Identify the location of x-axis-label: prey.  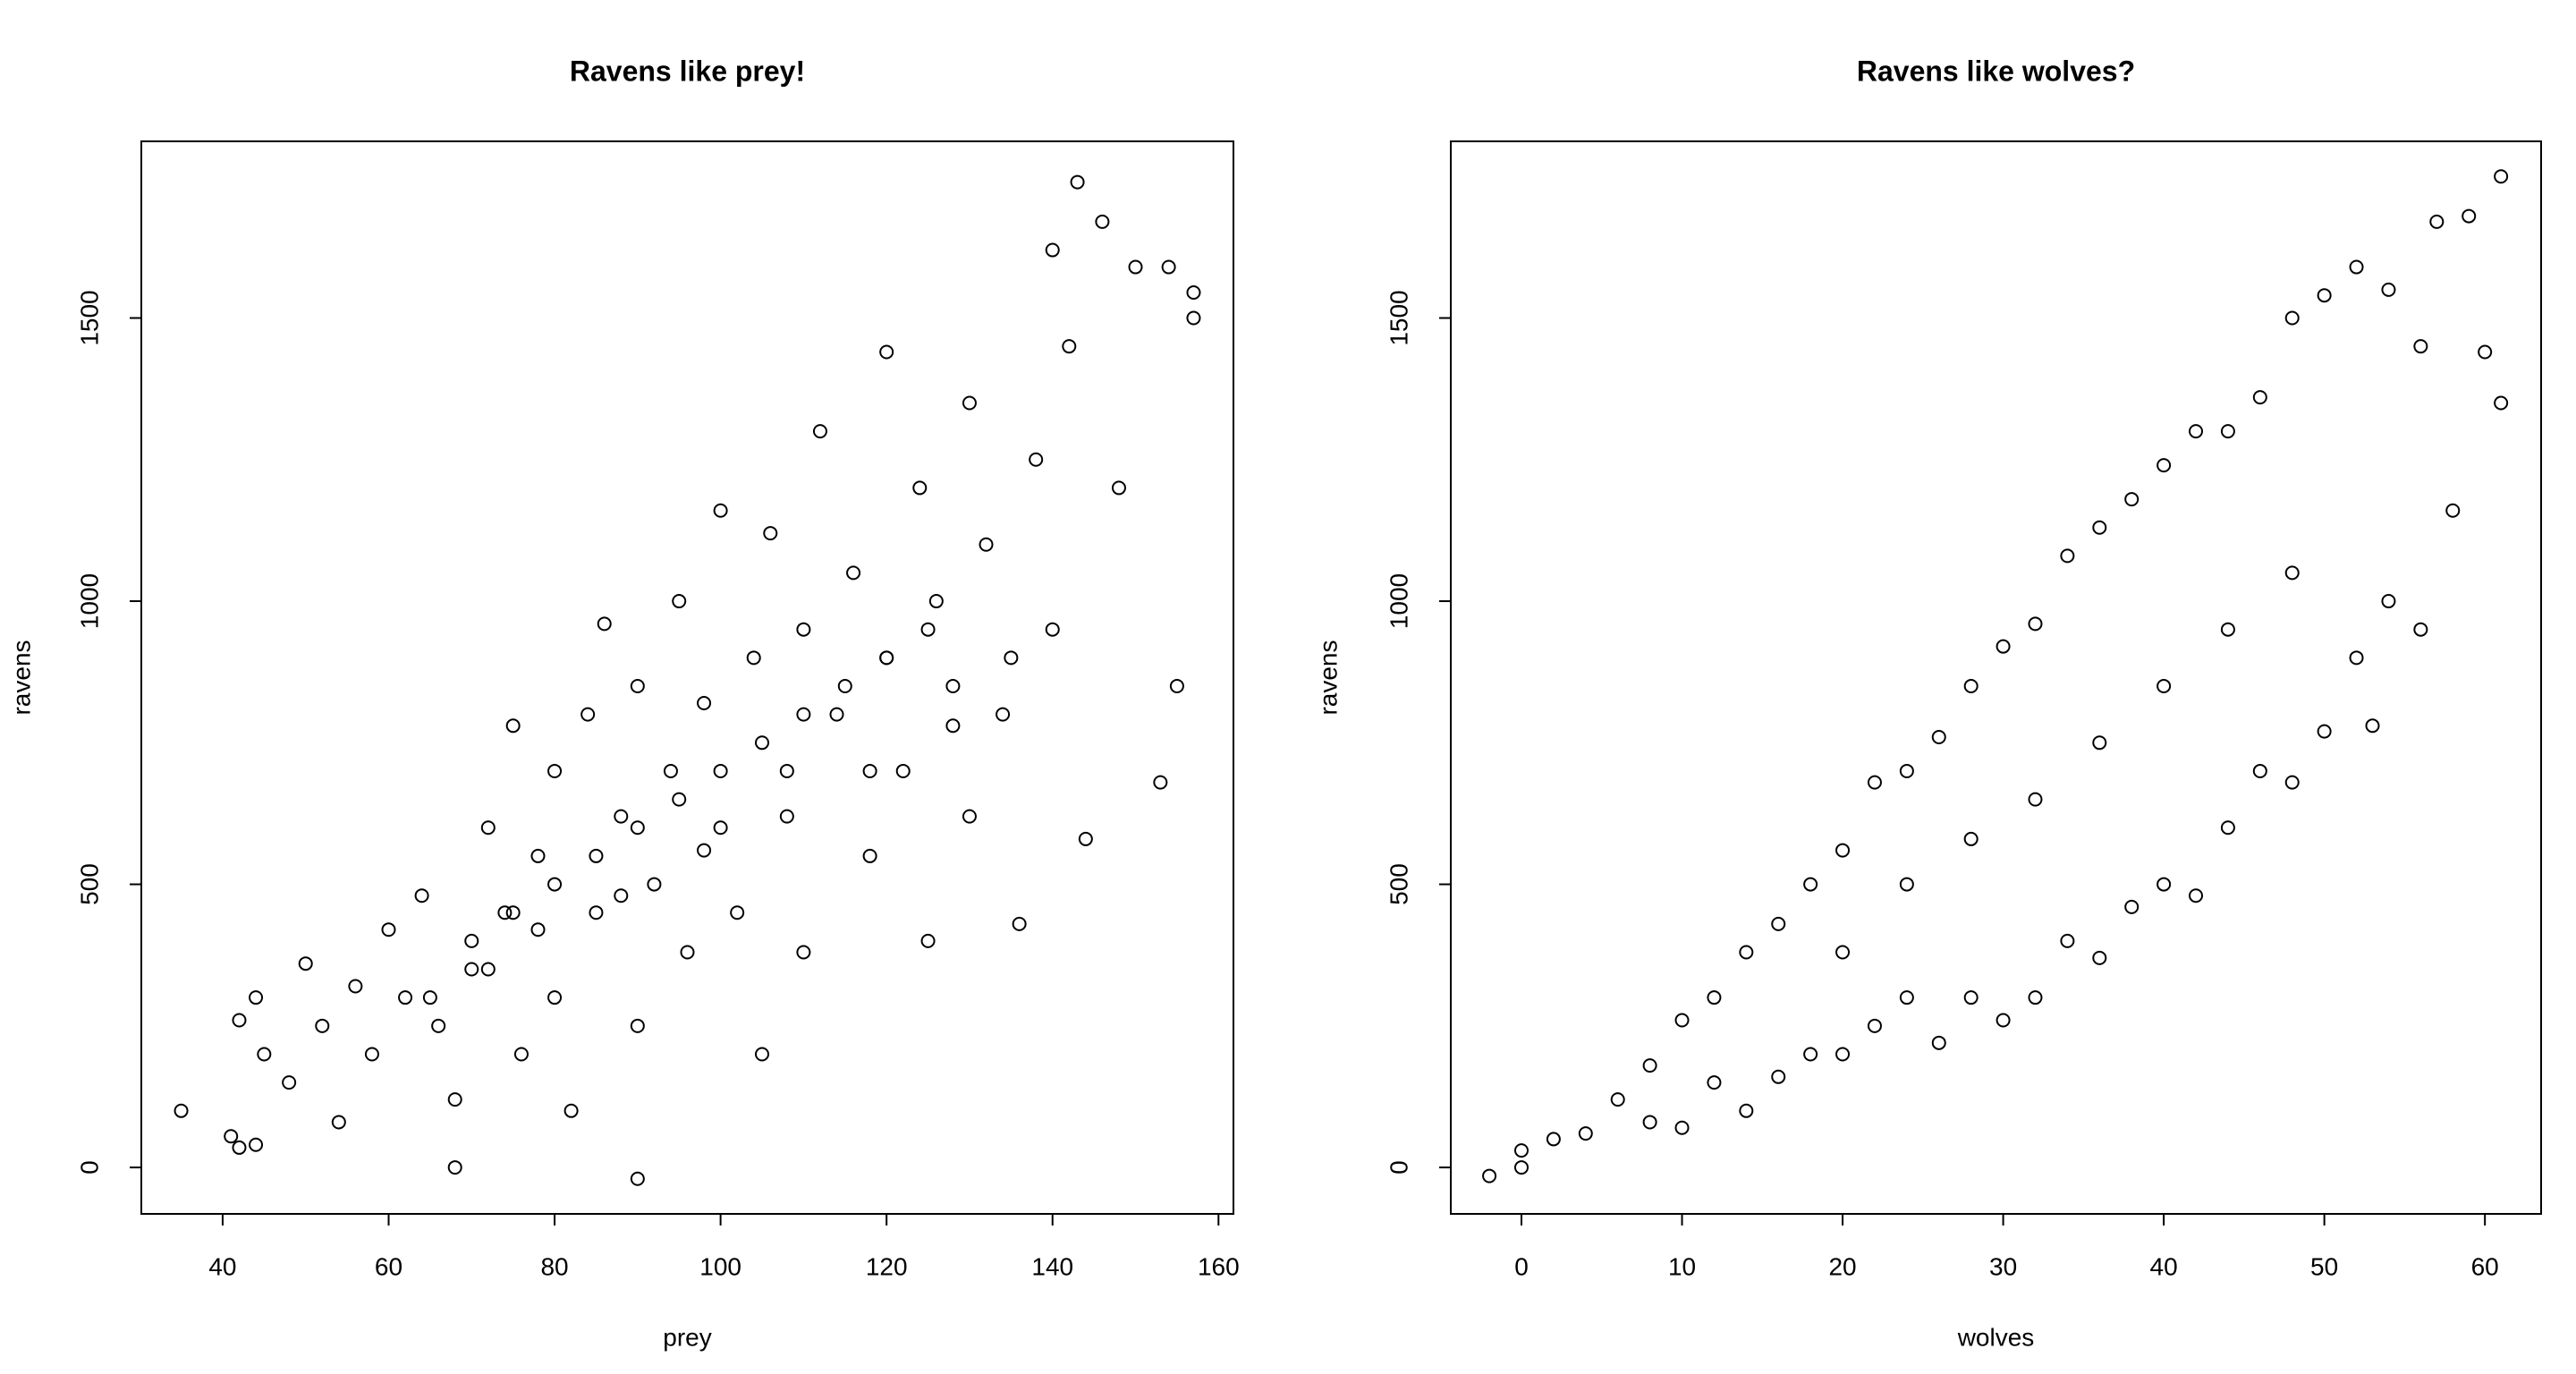
(687, 1337).